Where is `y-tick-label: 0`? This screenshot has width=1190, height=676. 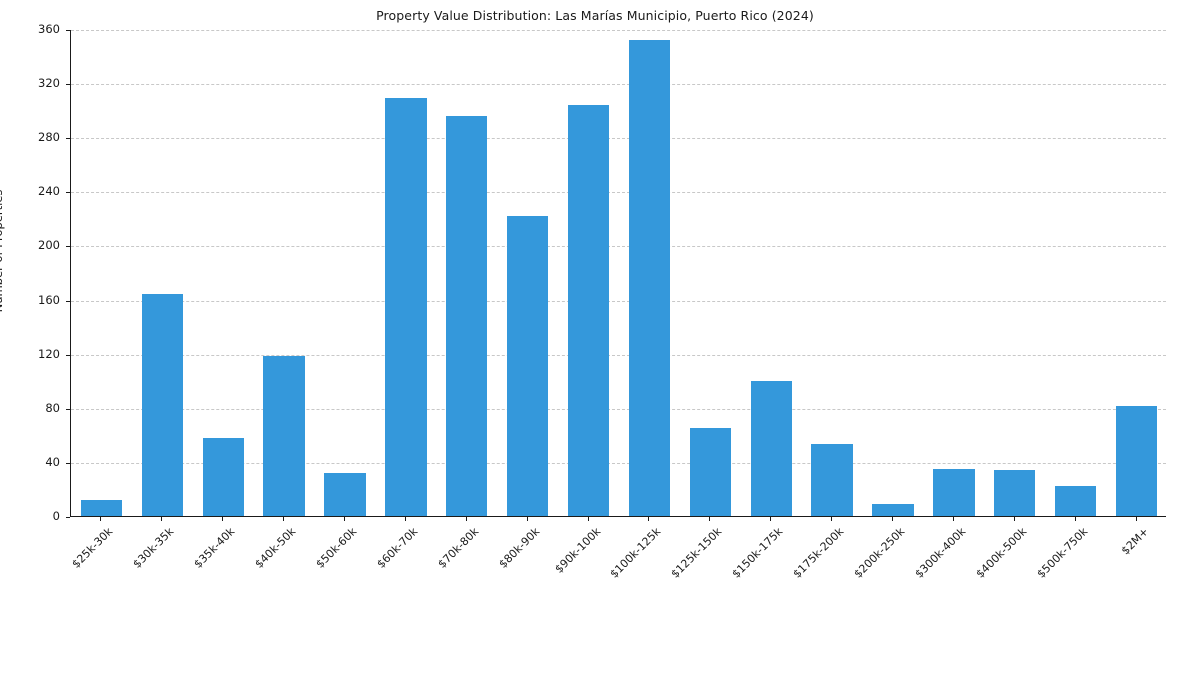
y-tick-label: 0 is located at coordinates (56, 516).